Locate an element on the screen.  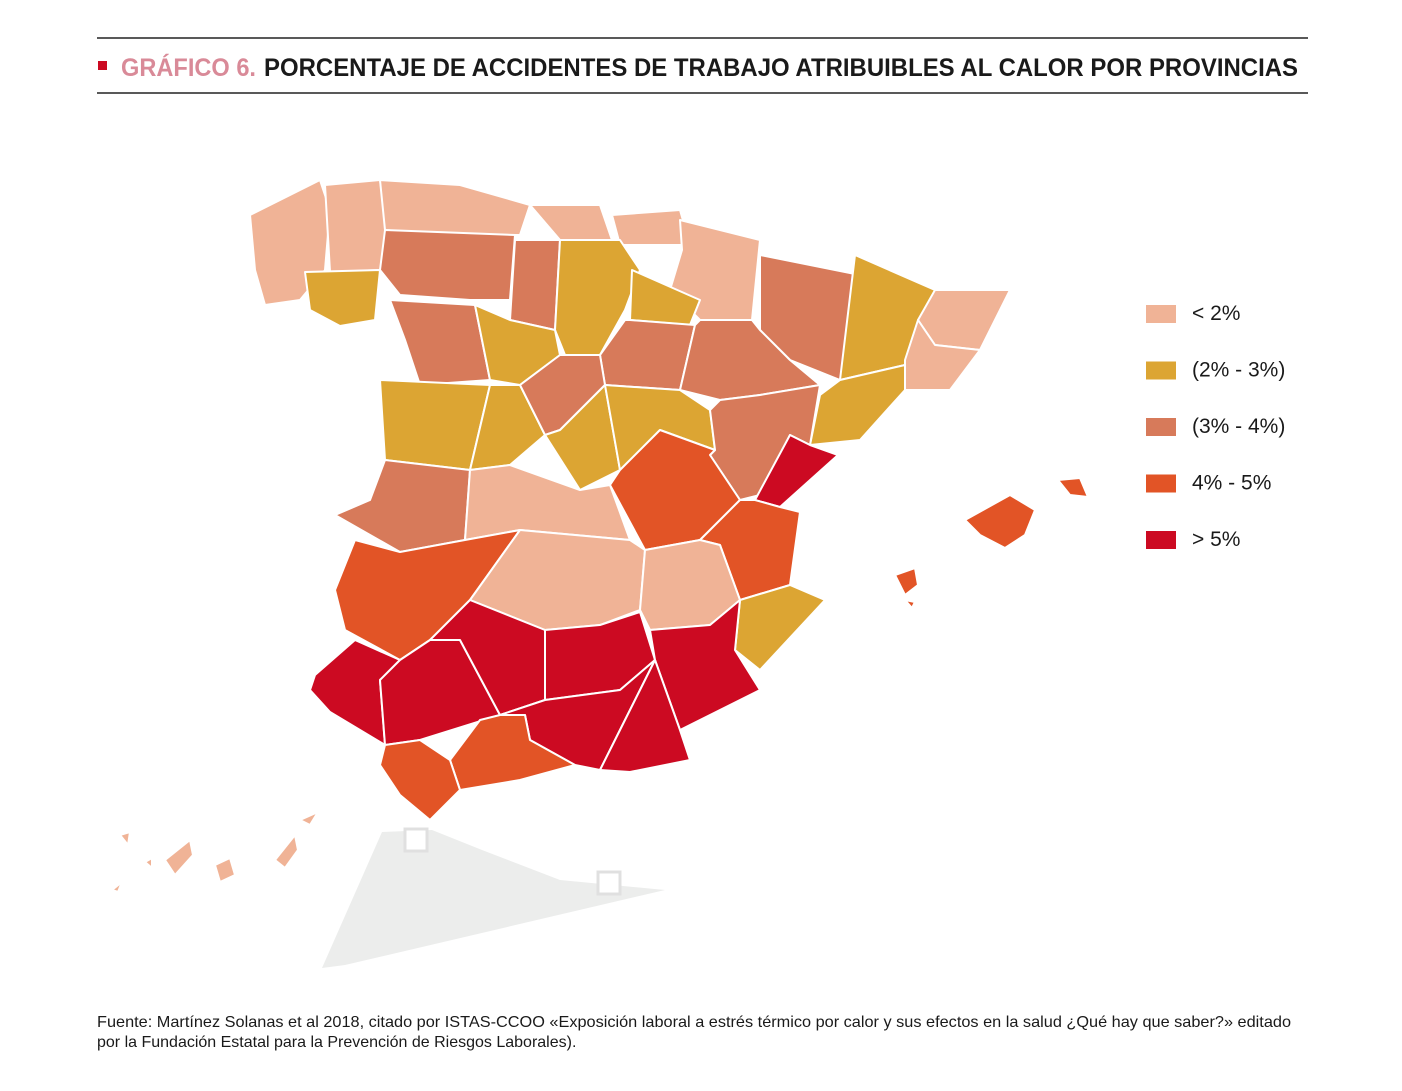
title-bullet is located at coordinates (102, 65).